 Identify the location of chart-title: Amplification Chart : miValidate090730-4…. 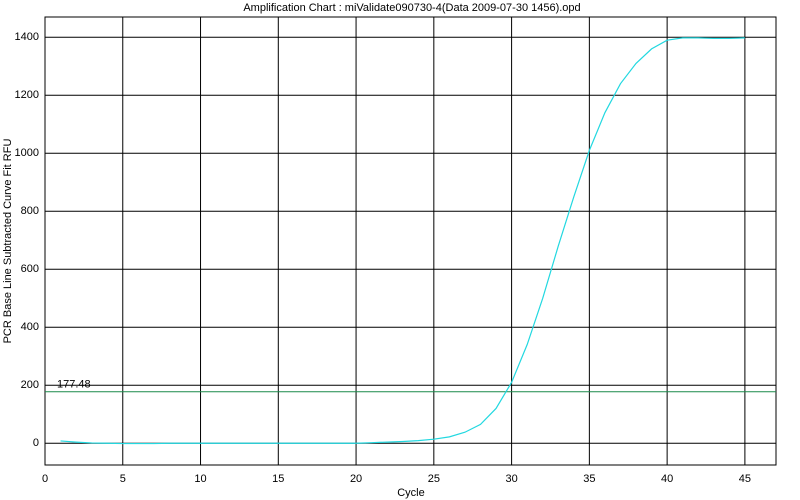
(411, 8).